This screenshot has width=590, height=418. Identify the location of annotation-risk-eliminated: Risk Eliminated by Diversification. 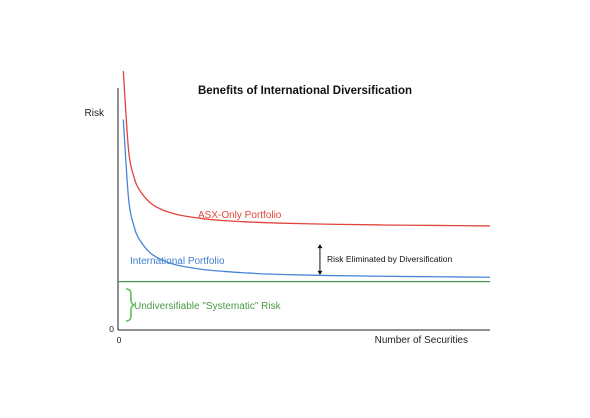
(389, 259).